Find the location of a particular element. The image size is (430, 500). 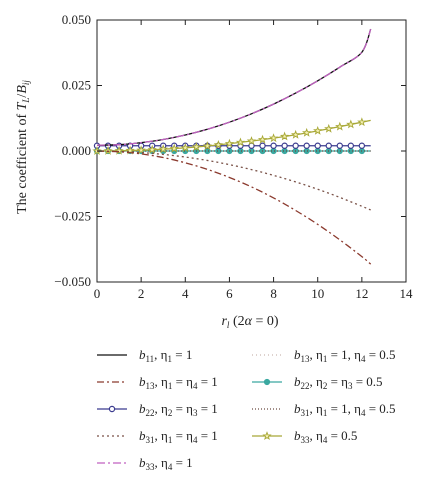

x-tick-label: 2 is located at coordinates (141, 293).